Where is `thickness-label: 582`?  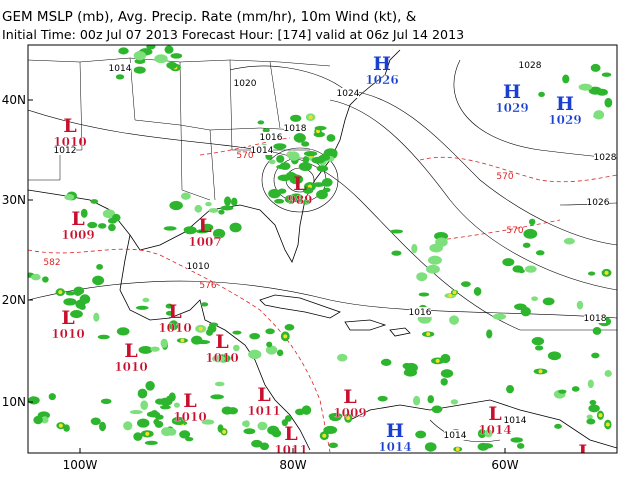
thickness-label: 582 is located at coordinates (51, 263).